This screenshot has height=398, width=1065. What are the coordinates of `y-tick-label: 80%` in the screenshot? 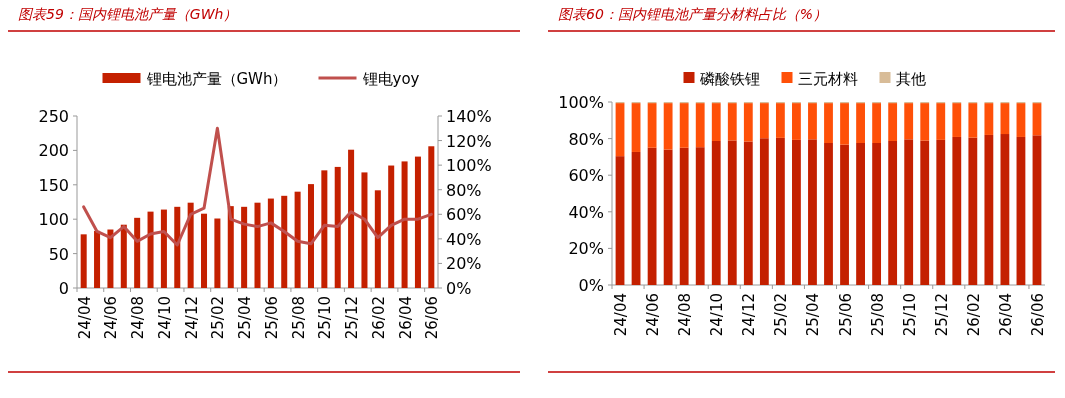 It's located at (586, 139).